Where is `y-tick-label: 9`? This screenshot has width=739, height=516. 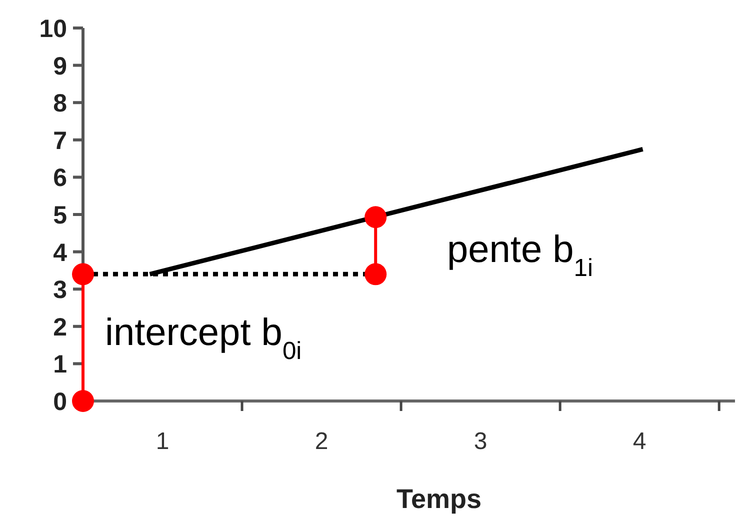
y-tick-label: 9 is located at coordinates (60, 66).